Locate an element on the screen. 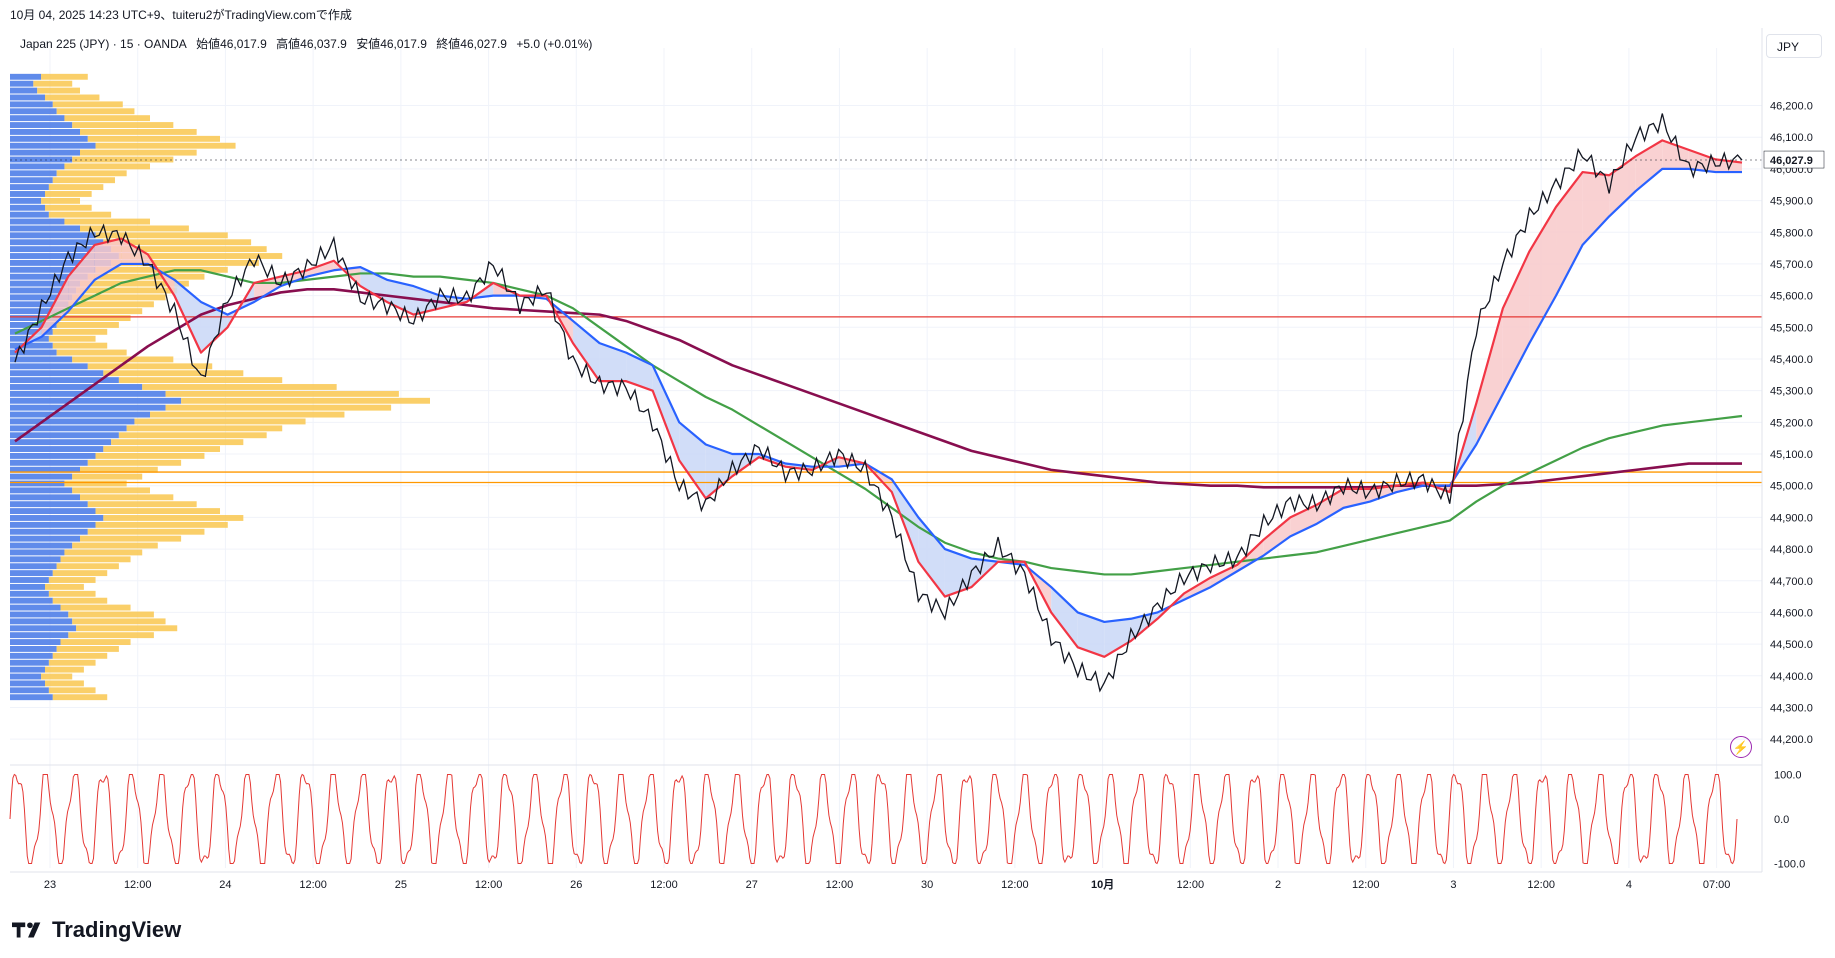 This screenshot has width=1835, height=958. y-tick-label: 44,200.0 is located at coordinates (1791, 740).